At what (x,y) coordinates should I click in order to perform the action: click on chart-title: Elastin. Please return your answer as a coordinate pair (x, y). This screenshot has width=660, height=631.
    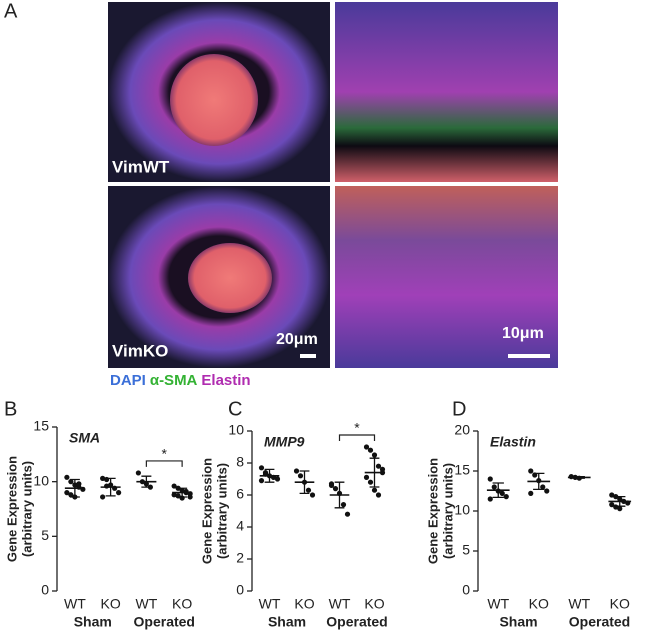
    Looking at the image, I should click on (513, 442).